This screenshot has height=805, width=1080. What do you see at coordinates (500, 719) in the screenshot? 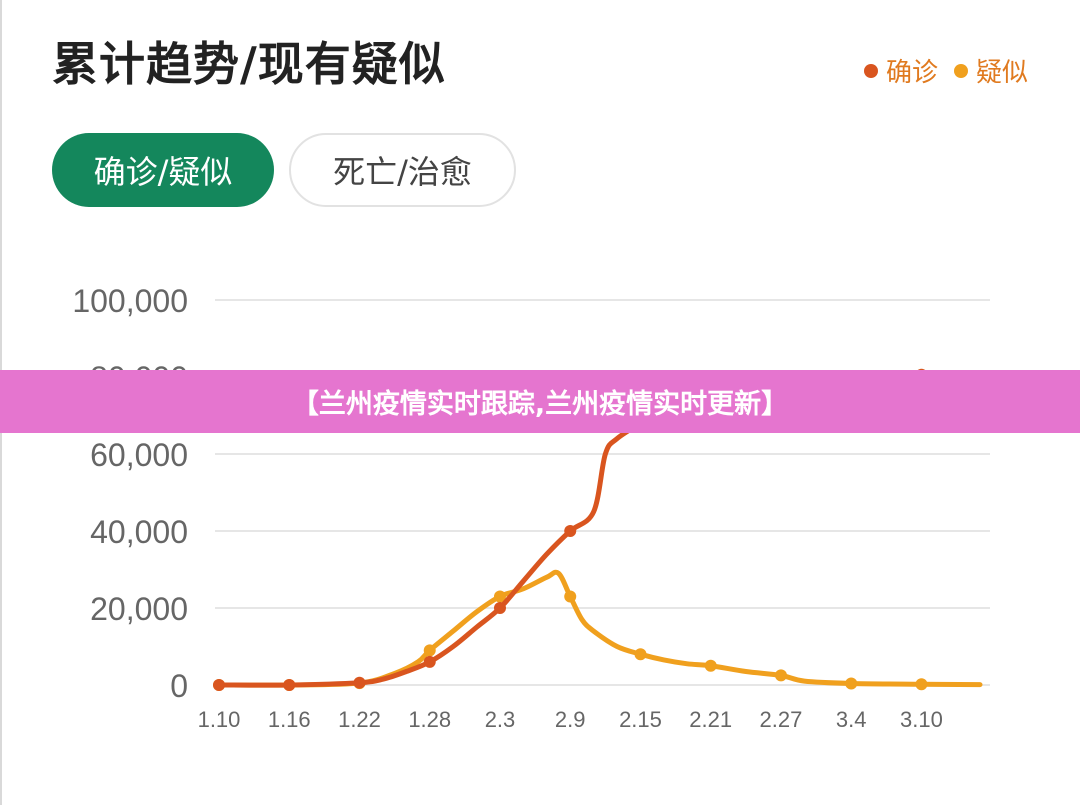
I see `x-tick-label: 2.3` at bounding box center [500, 719].